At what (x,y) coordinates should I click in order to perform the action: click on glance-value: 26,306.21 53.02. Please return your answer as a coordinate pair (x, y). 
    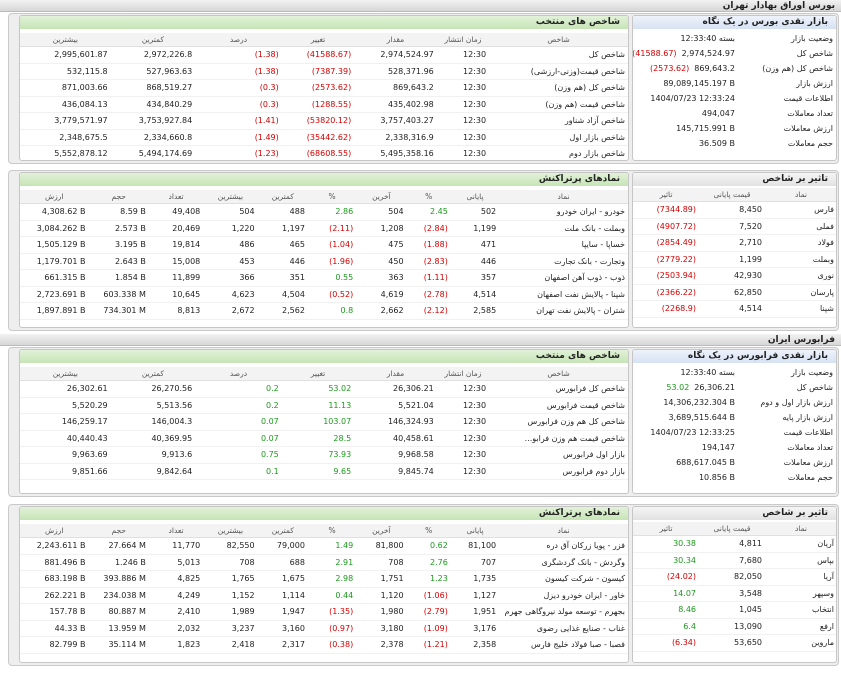
    Looking at the image, I should click on (685, 387).